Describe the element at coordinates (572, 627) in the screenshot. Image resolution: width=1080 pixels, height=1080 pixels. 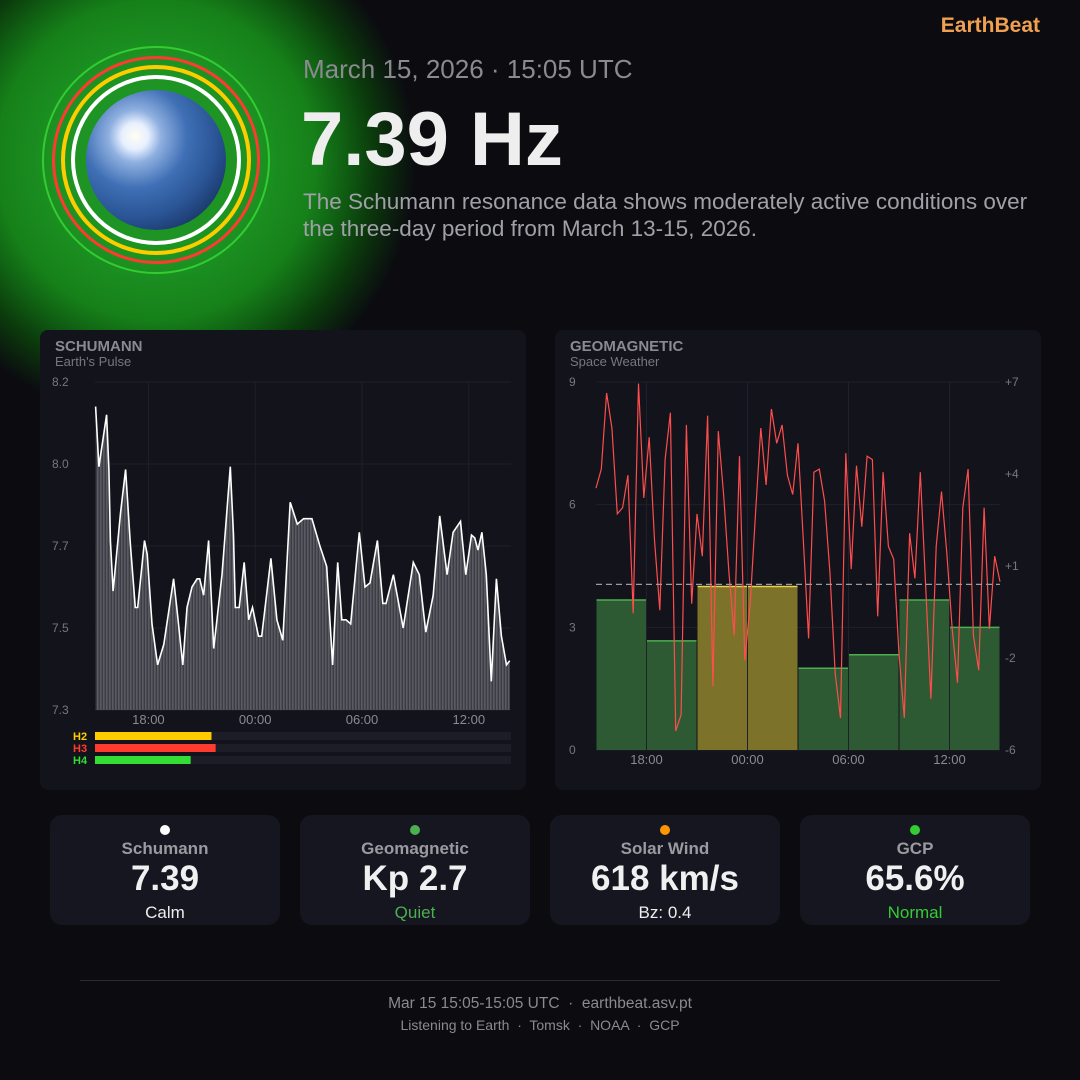
I see `left-tick-label: 3` at that location.